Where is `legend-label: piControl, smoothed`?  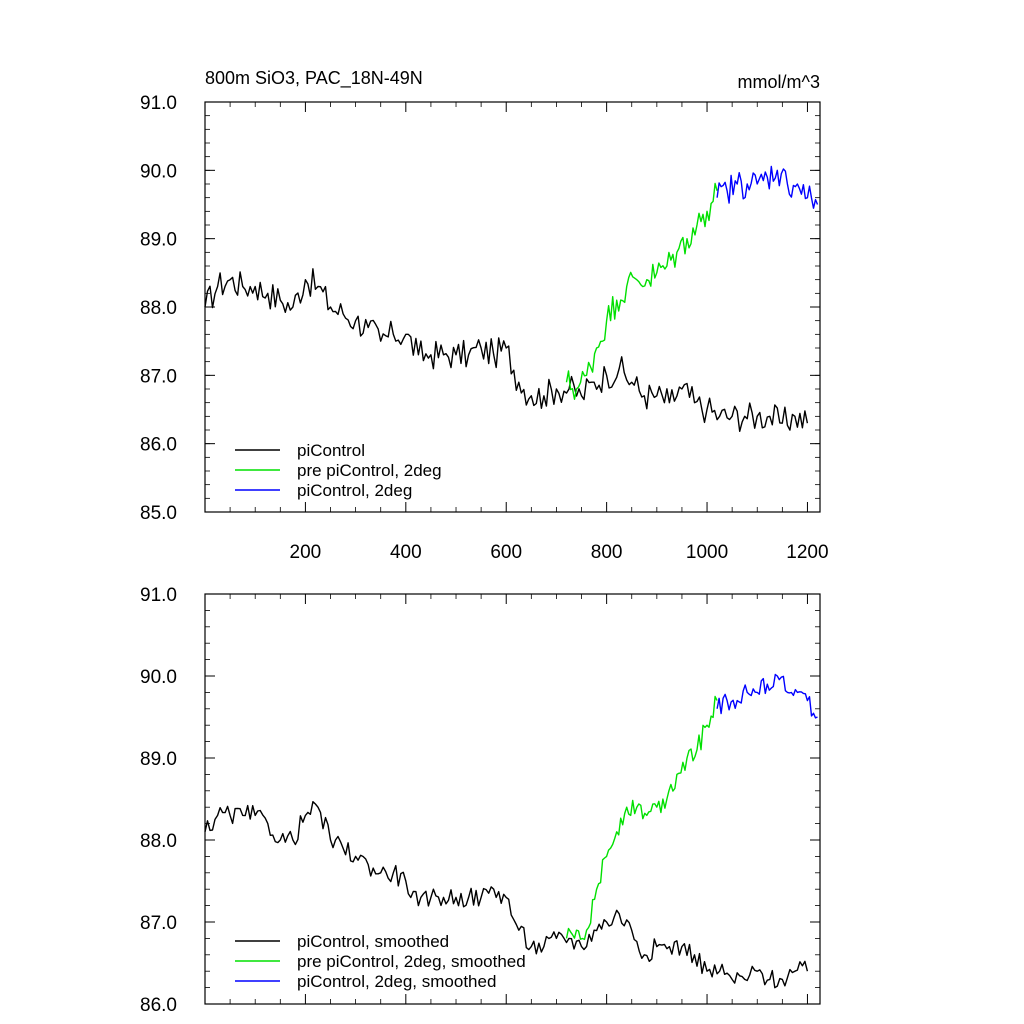 legend-label: piControl, smoothed is located at coordinates (373, 941).